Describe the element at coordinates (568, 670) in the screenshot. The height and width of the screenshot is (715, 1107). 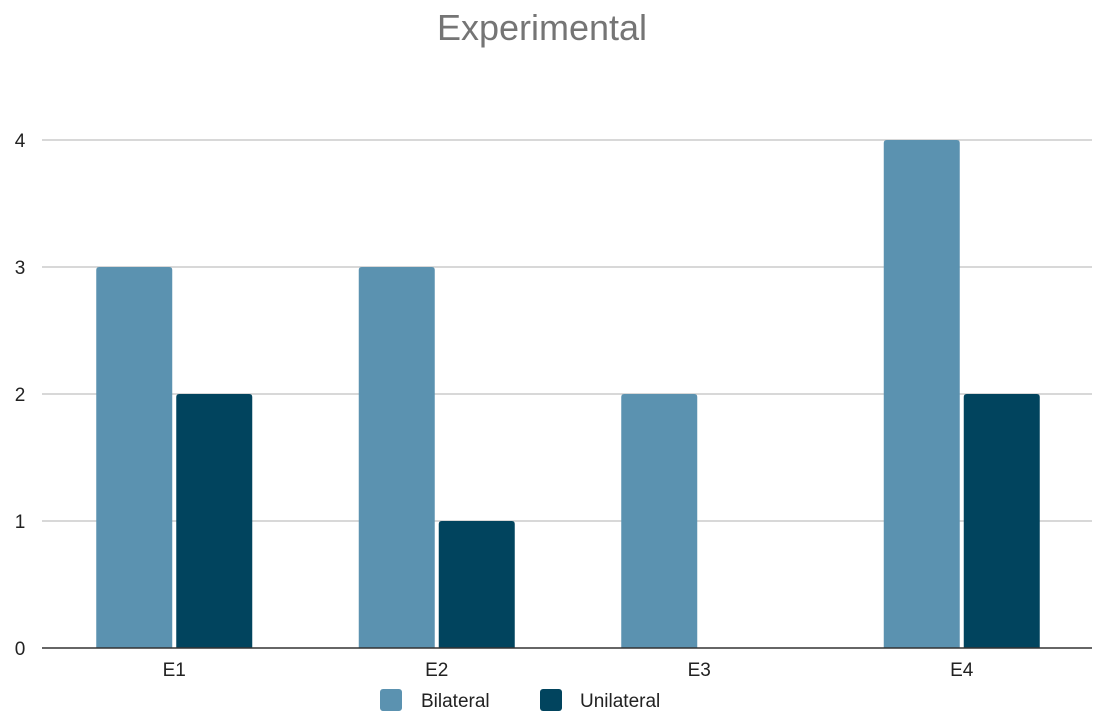
I see `x-axis-ticks: E1 E2 E3 E4` at that location.